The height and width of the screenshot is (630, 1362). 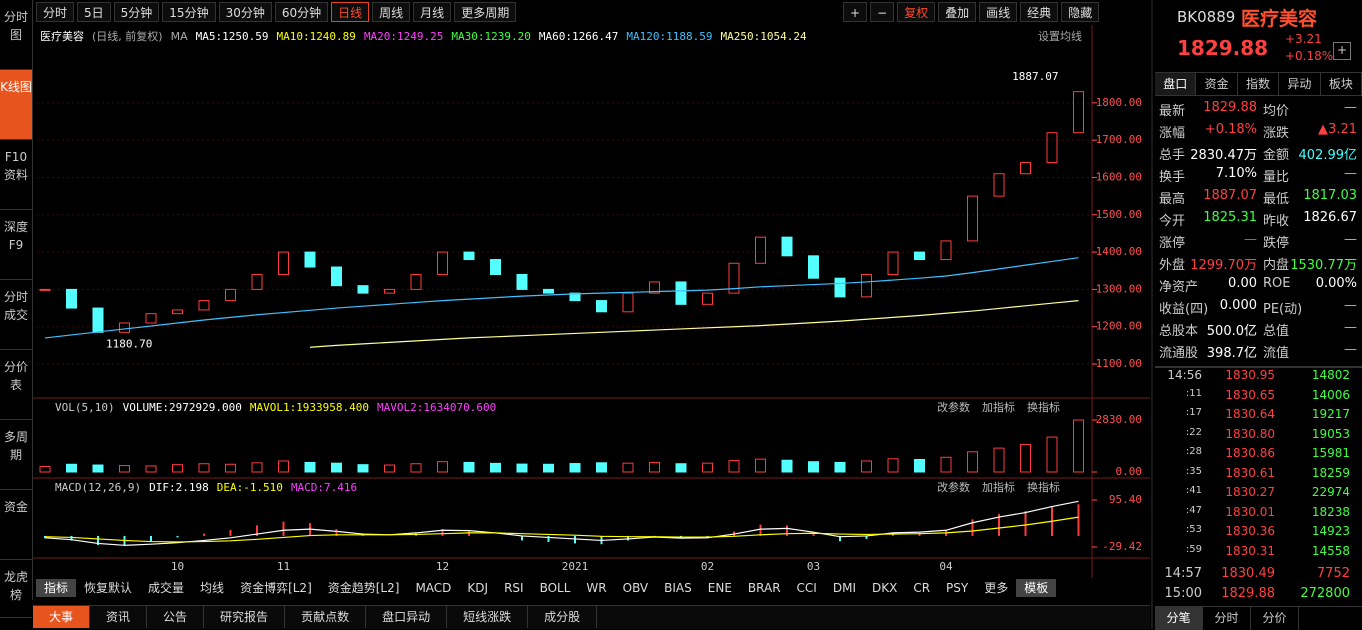 What do you see at coordinates (85, 407) in the screenshot?
I see `legend-item: VOL(5,10)` at bounding box center [85, 407].